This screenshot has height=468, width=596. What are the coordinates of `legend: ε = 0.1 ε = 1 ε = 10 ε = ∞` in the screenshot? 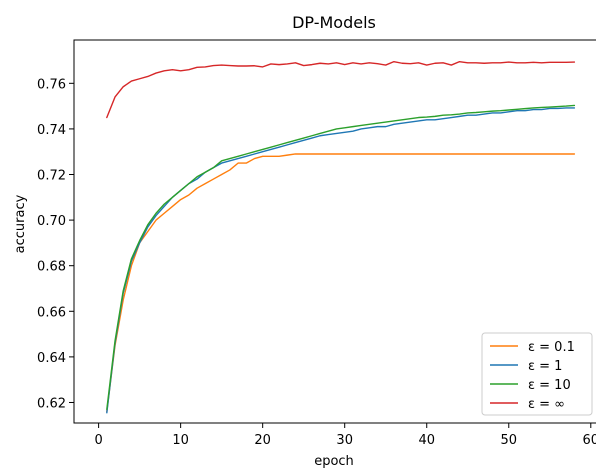 It's located at (537, 374).